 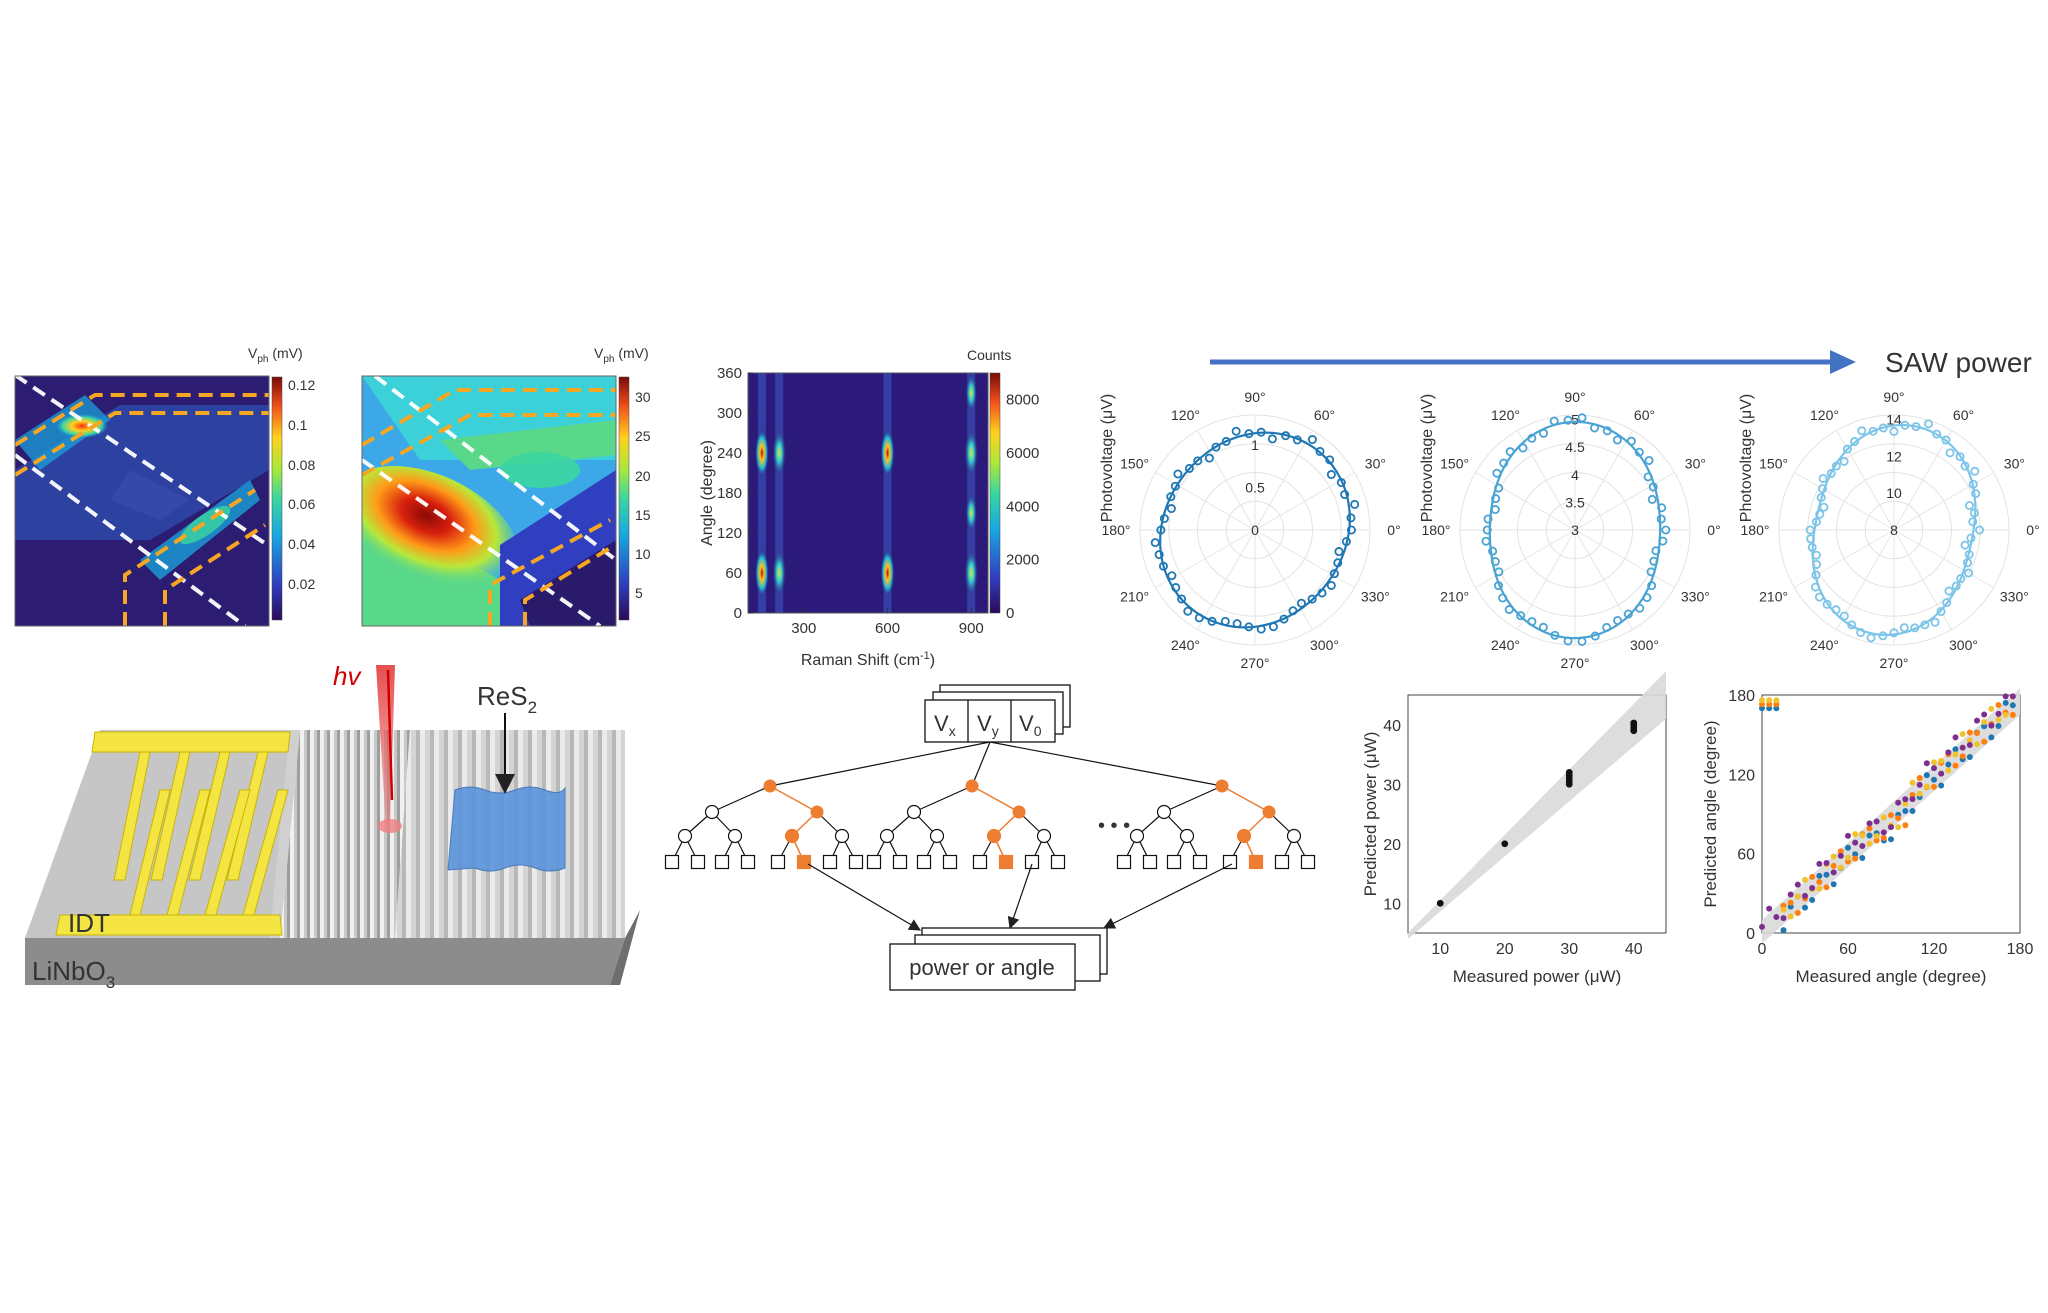 What do you see at coordinates (1569, 772) in the screenshot?
I see `power-data-point` at bounding box center [1569, 772].